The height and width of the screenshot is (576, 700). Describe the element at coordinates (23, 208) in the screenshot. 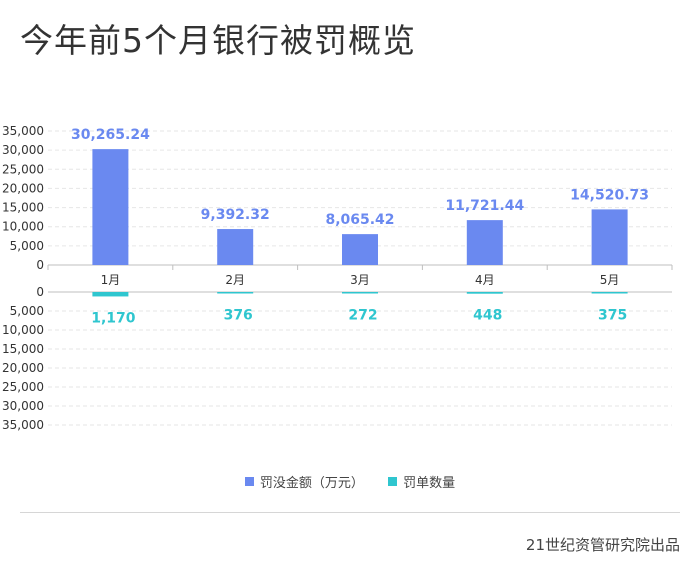

I see `y-tick-label-upper: 15,000` at that location.